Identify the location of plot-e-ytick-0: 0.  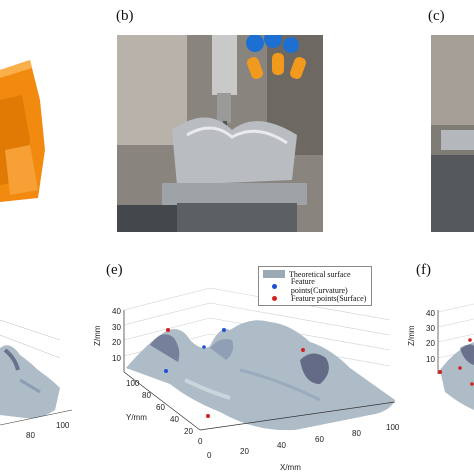
(200, 441).